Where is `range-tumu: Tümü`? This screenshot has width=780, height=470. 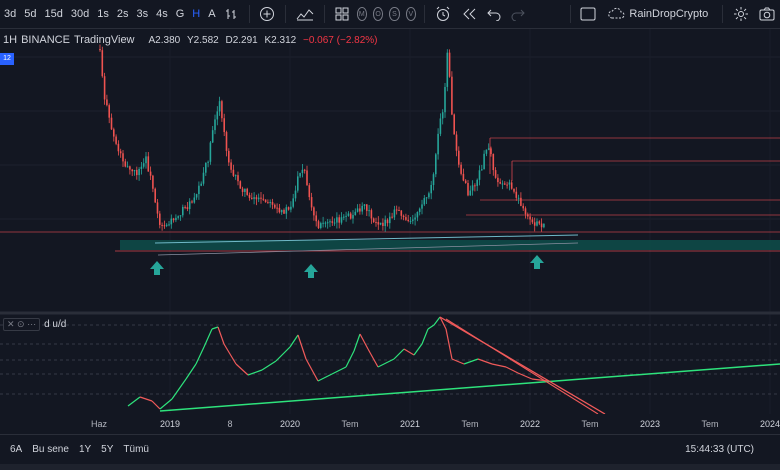
range-tumu: Tümü is located at coordinates (136, 449).